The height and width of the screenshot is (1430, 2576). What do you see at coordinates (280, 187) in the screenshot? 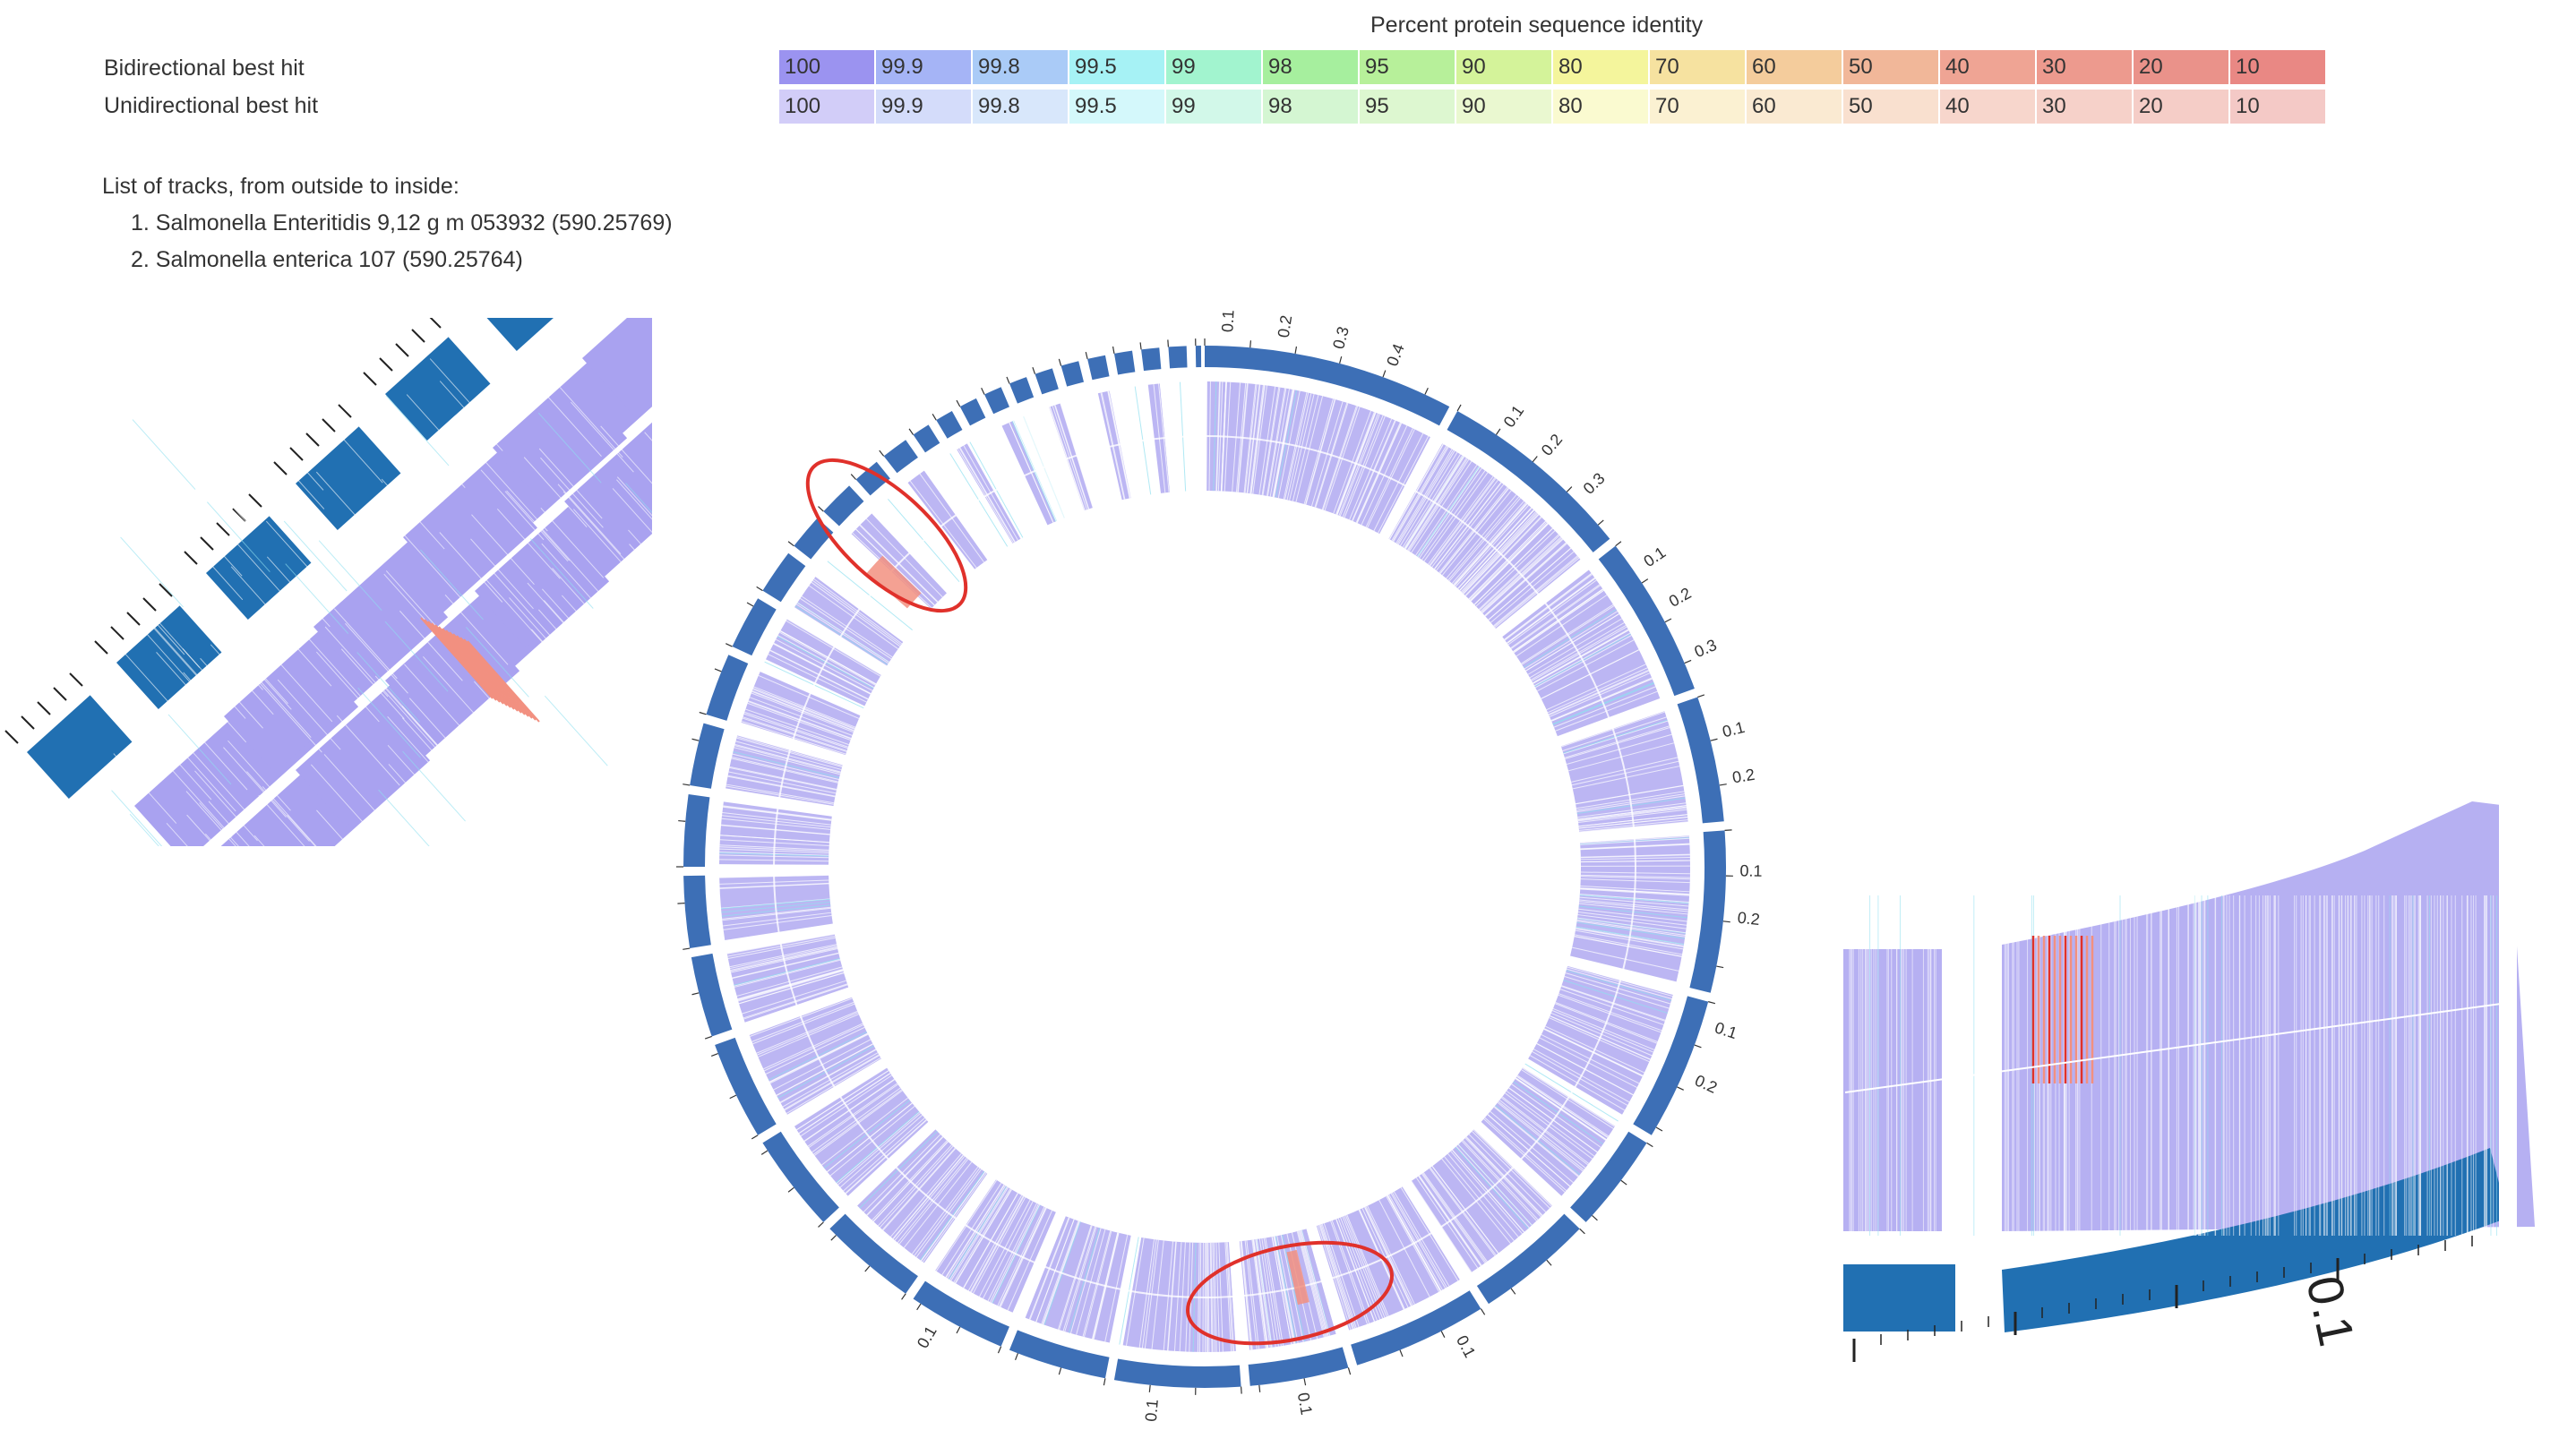
I see `track-list-heading: List of tracks, from outside to inside:` at bounding box center [280, 187].